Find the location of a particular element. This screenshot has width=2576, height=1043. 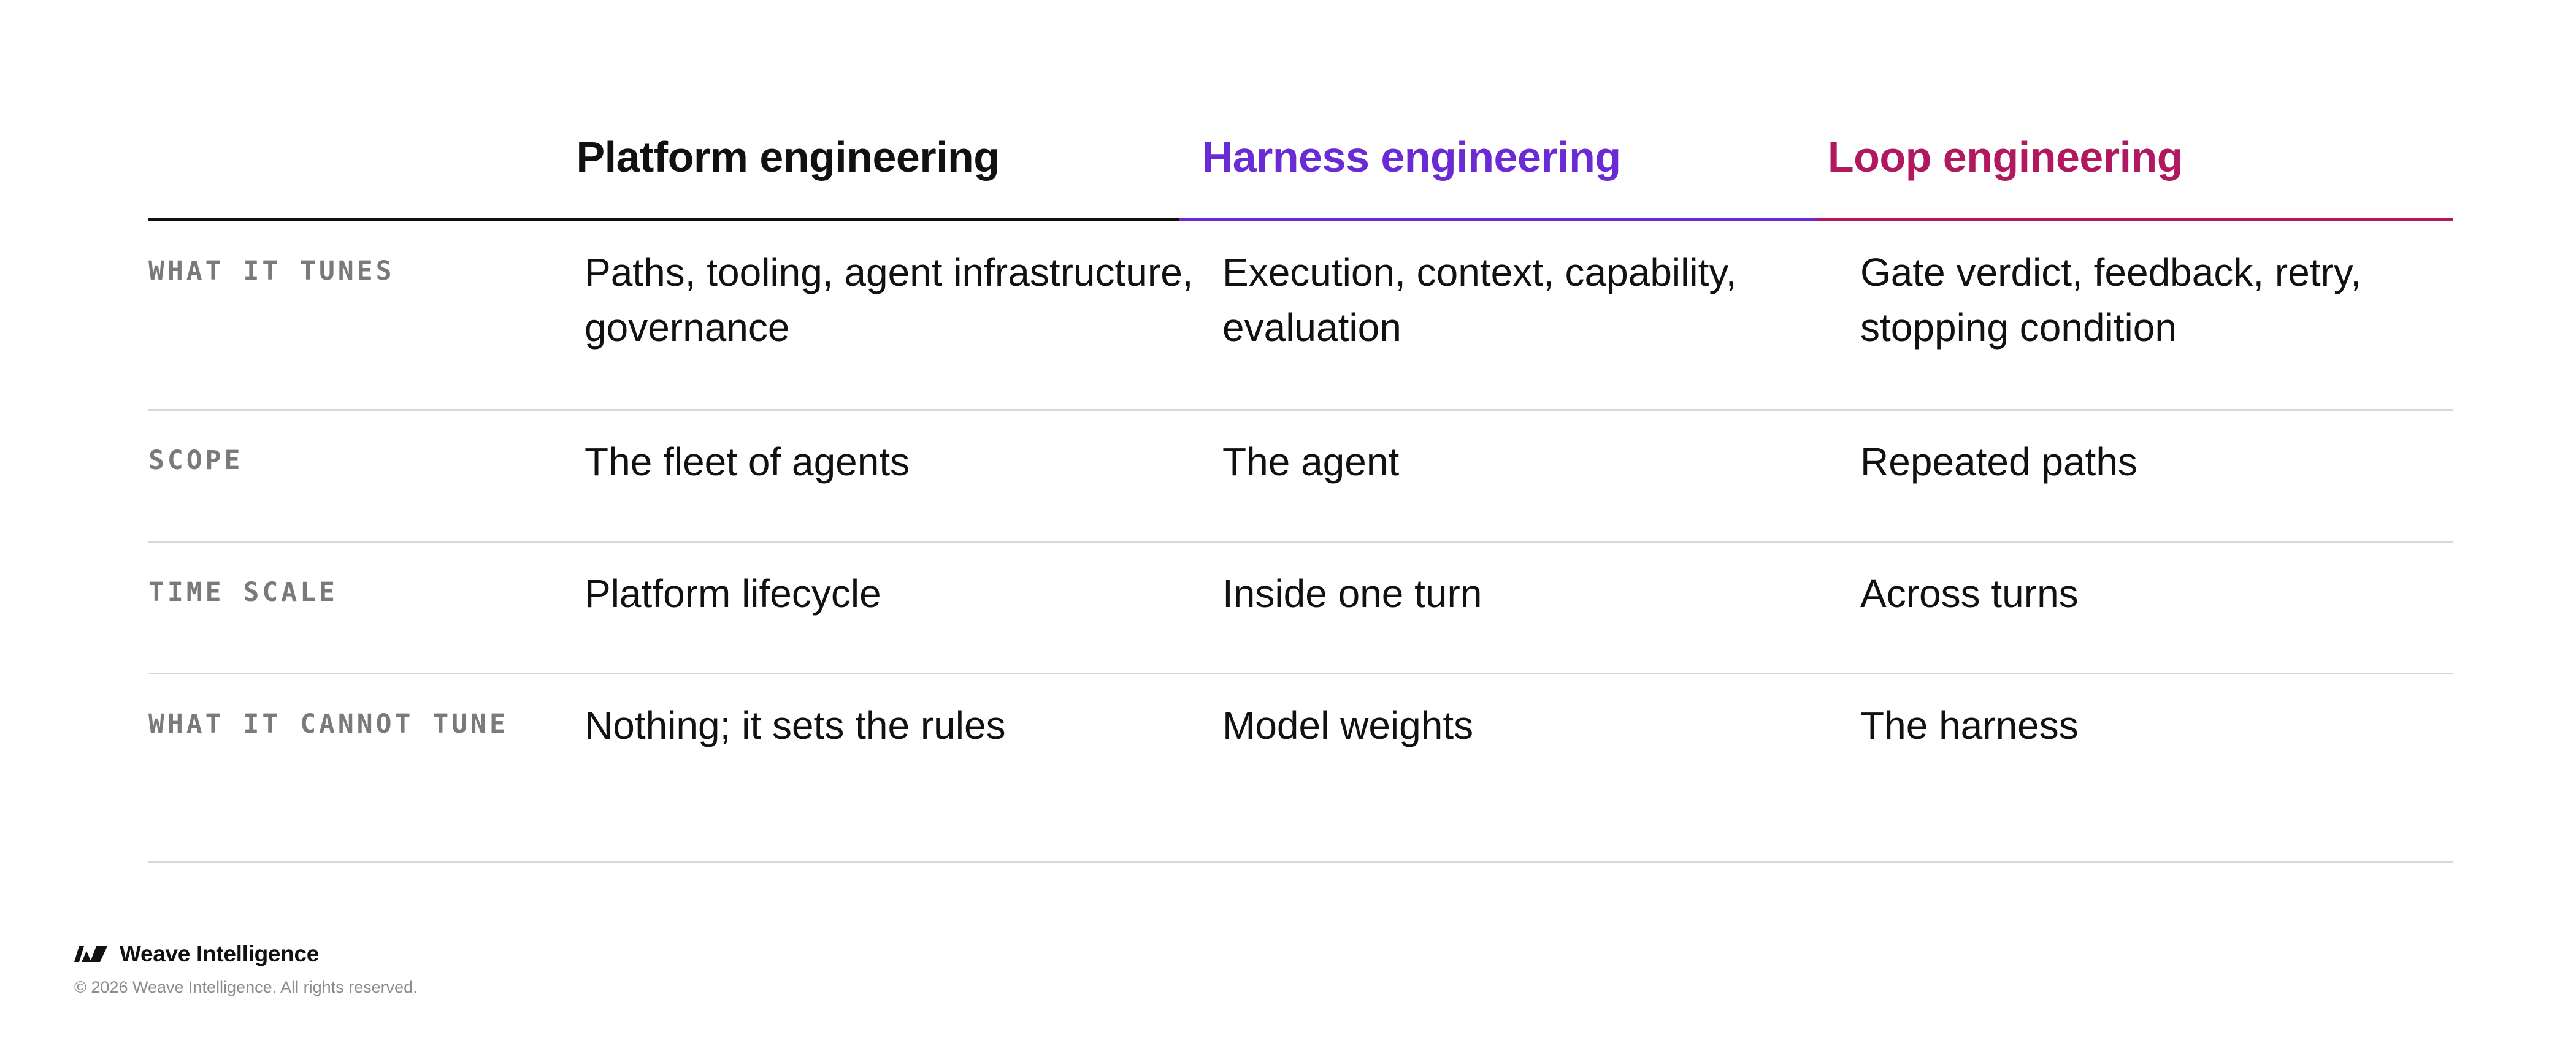

brand-name: Weave Intelligence is located at coordinates (219, 953).